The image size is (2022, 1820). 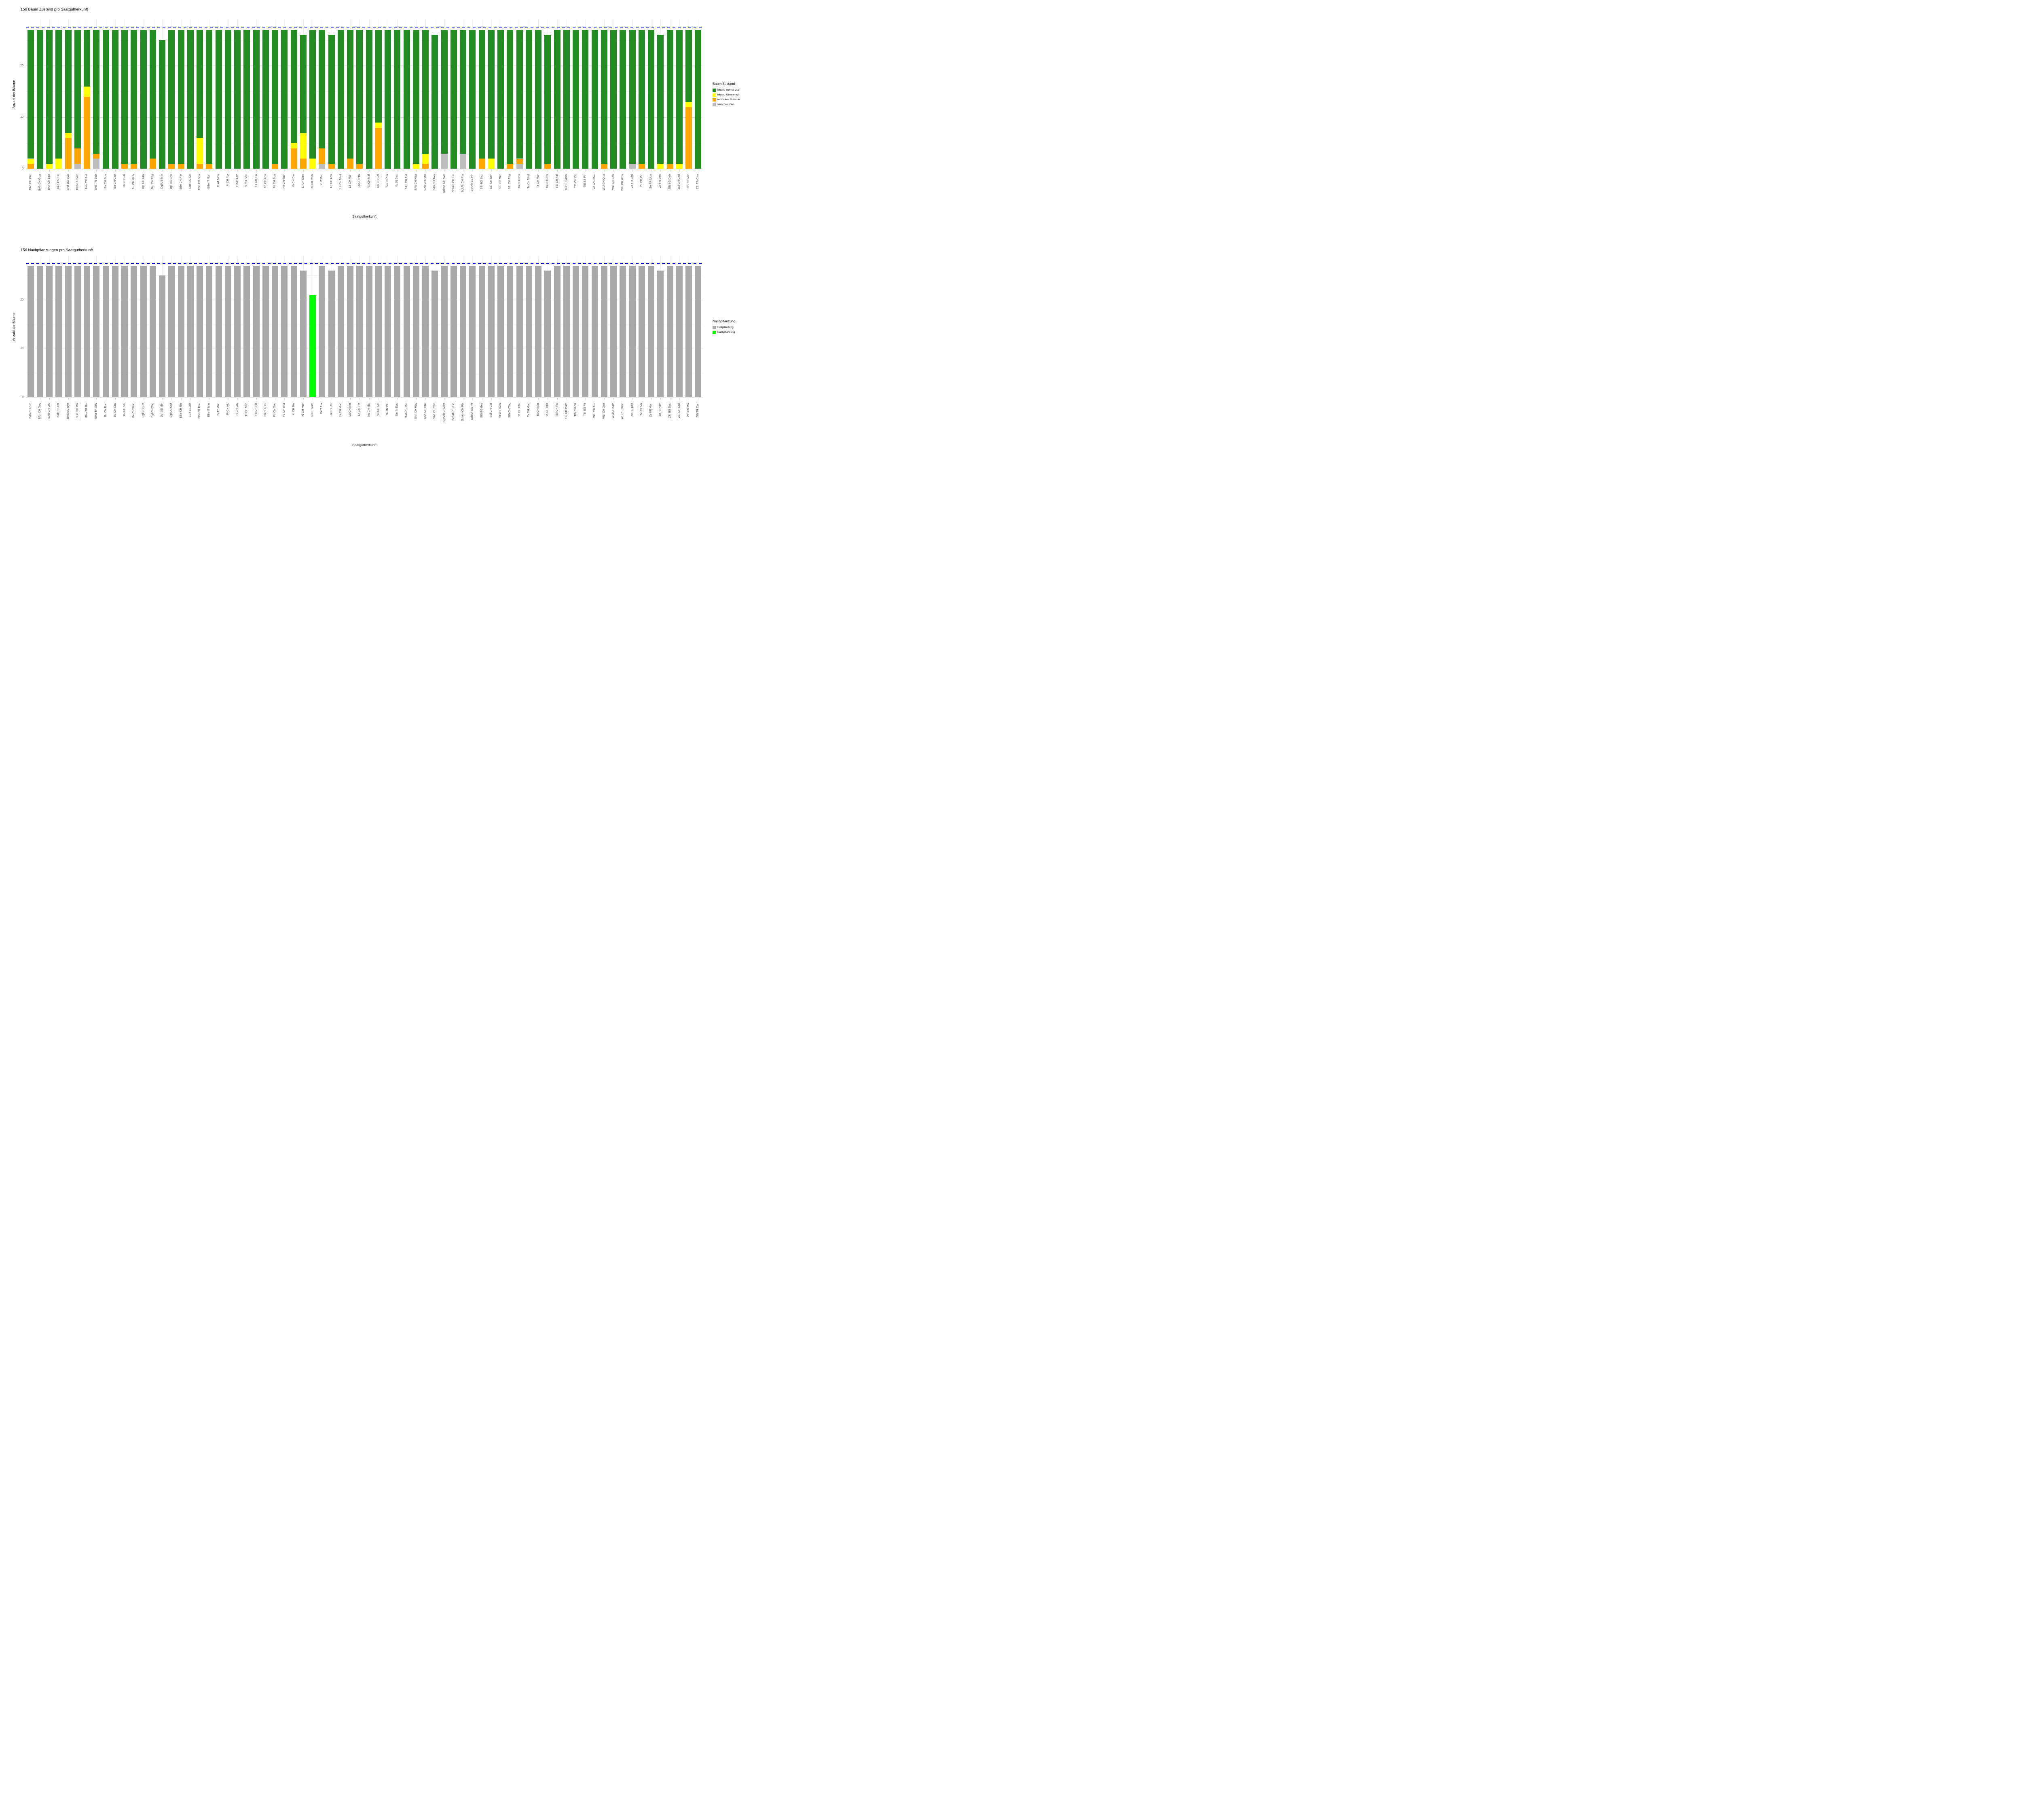 What do you see at coordinates (114, 410) in the screenshot?
I see `x-tick-label: Bu CH Cap` at bounding box center [114, 410].